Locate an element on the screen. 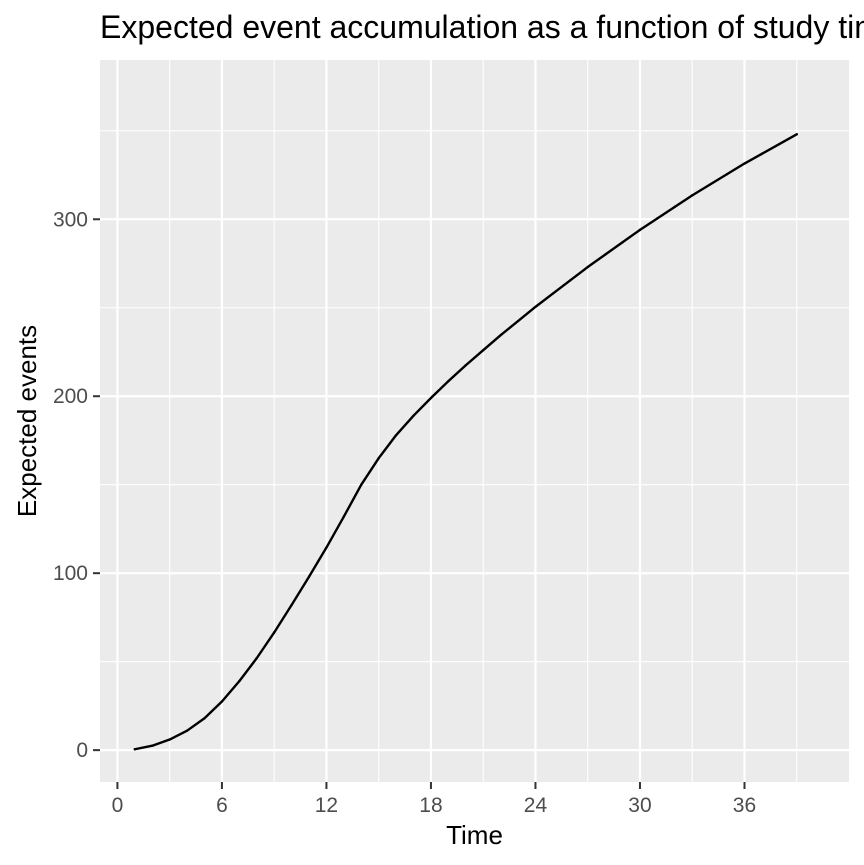 Image resolution: width=864 pixels, height=865 pixels. x-tick-label: 24 is located at coordinates (536, 805).